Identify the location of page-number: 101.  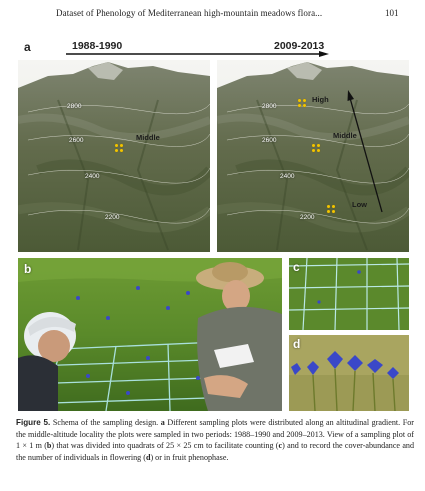
(392, 13).